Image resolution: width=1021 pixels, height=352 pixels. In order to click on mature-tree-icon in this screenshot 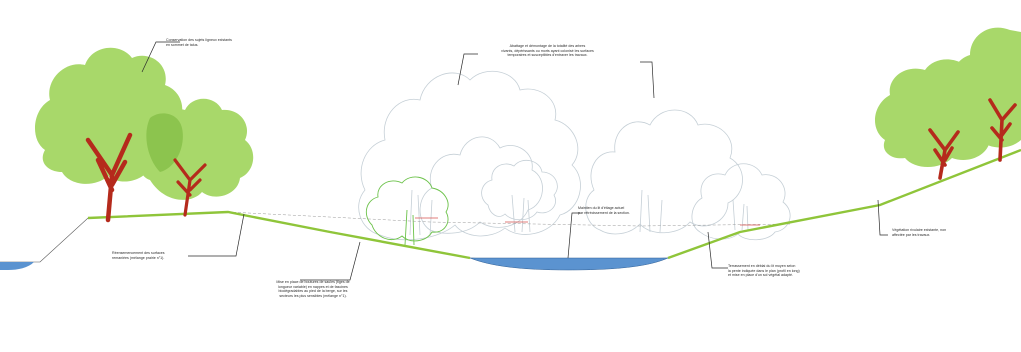, I will do `click(144, 135)`.